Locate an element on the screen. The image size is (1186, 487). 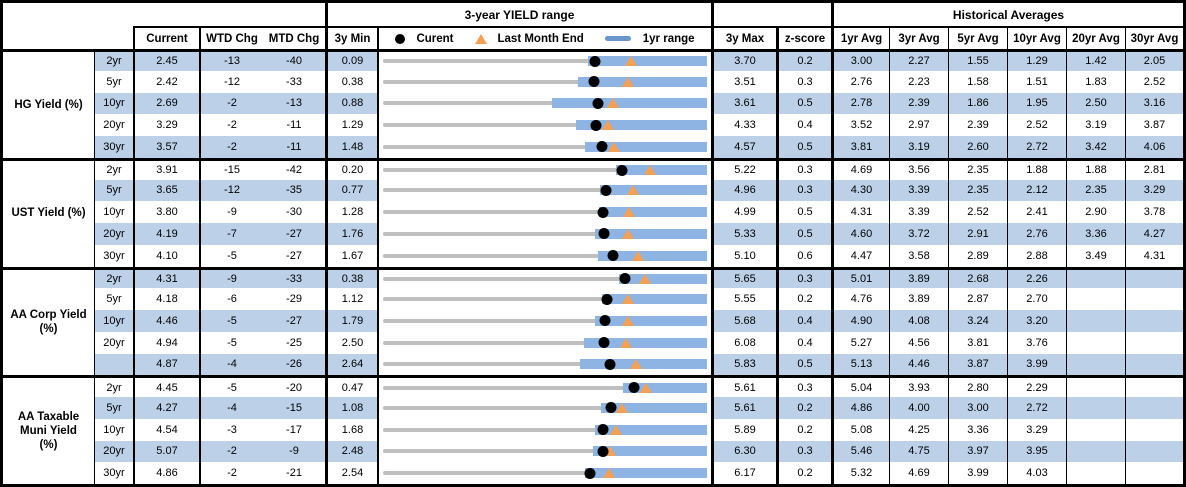
cell-3y-min: 1.08 is located at coordinates (351, 408).